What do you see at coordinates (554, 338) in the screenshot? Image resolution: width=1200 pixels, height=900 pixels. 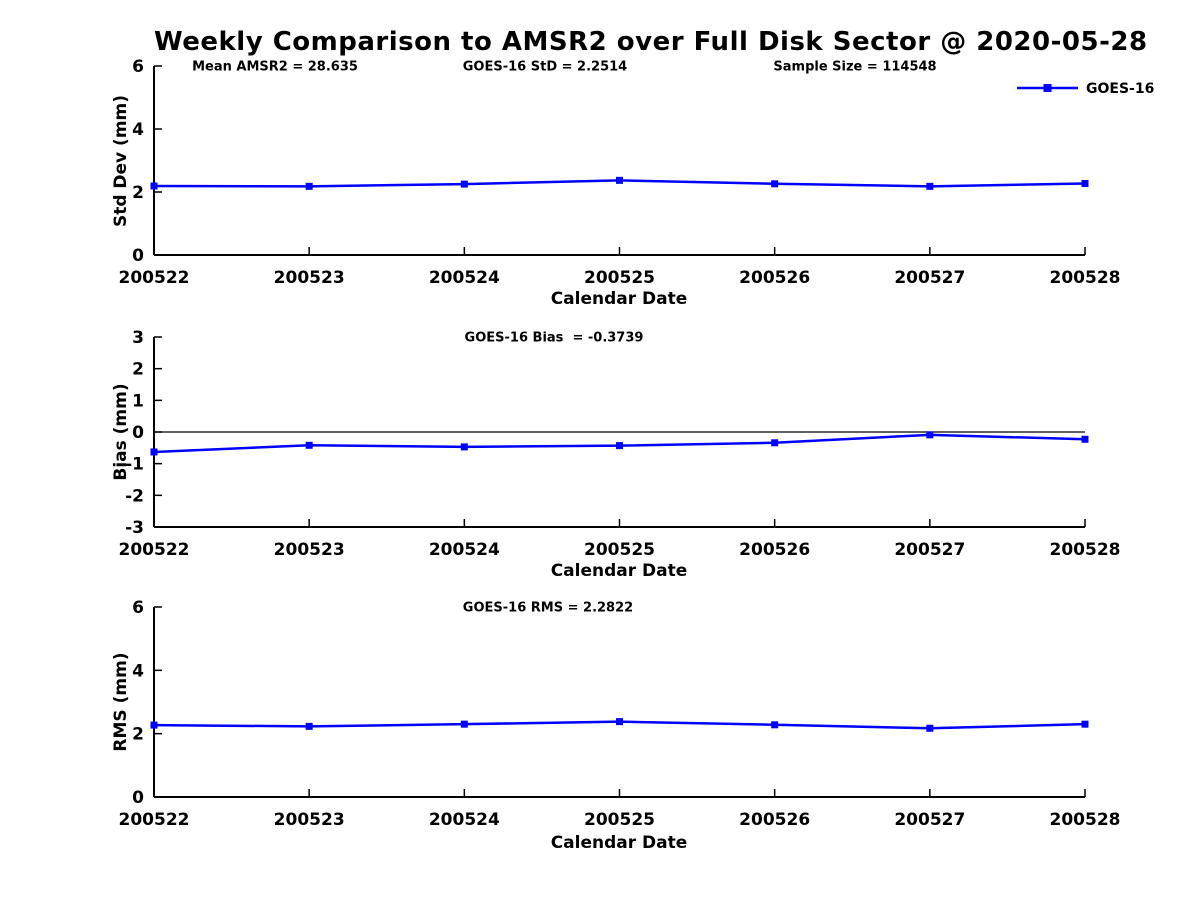 I see `annotation-goes16-bias: GOES-16 Bias = -0.3739` at bounding box center [554, 338].